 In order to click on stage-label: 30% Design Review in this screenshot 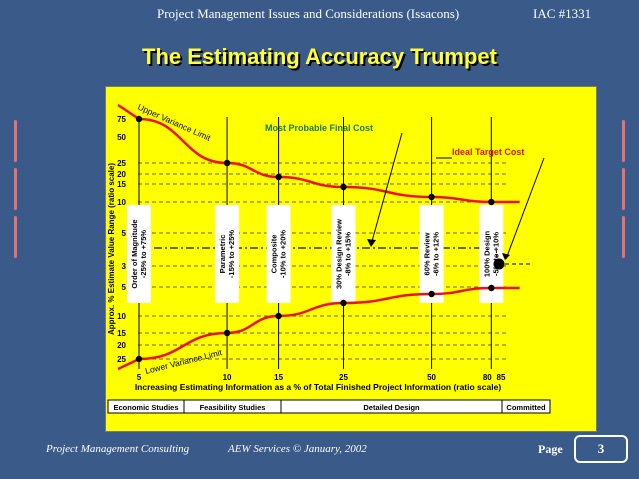, I will do `click(339, 254)`.